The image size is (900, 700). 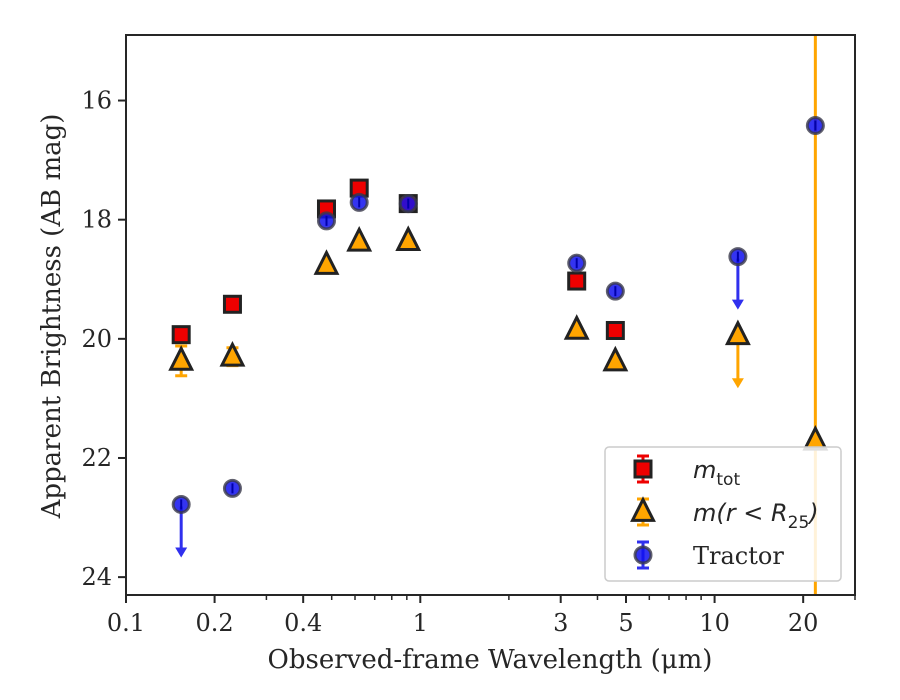 What do you see at coordinates (96, 339) in the screenshot?
I see `y-tick-label: 20` at bounding box center [96, 339].